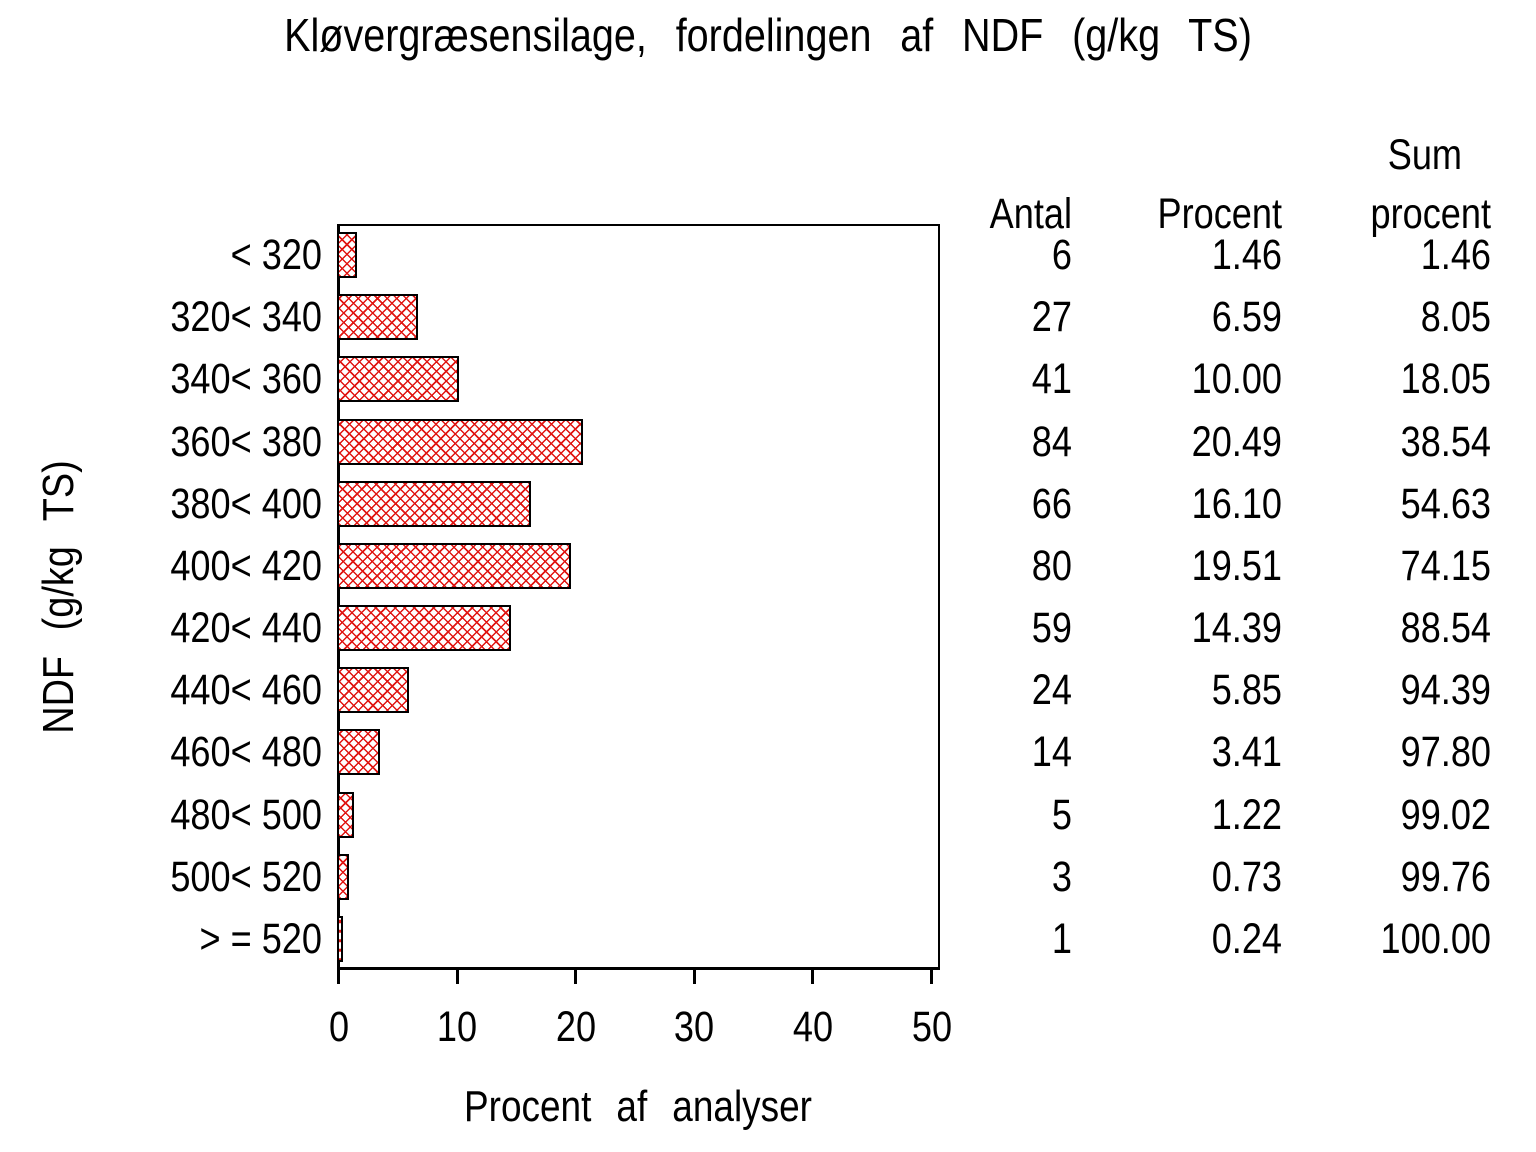 The height and width of the screenshot is (1152, 1536). Describe the element at coordinates (1051, 503) in the screenshot. I see `table-cell-antal: 66` at that location.